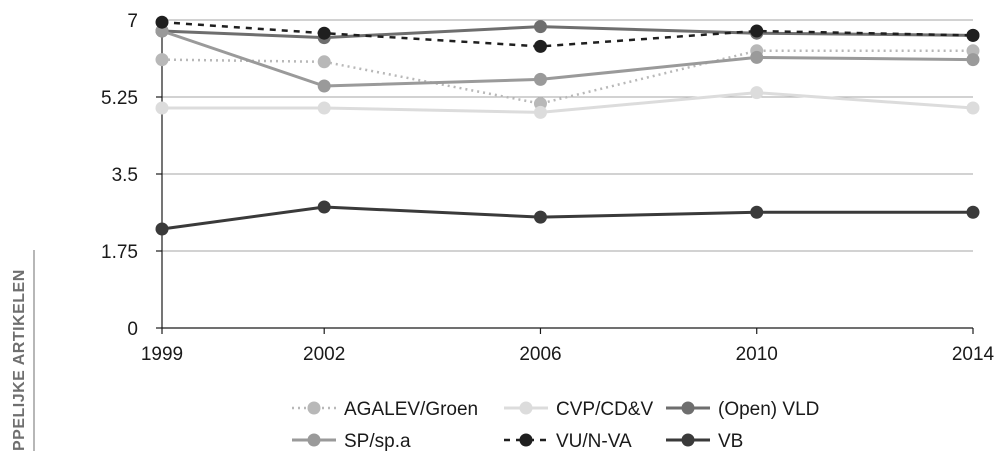  What do you see at coordinates (162, 354) in the screenshot?
I see `x-tick-label: 1999` at bounding box center [162, 354].